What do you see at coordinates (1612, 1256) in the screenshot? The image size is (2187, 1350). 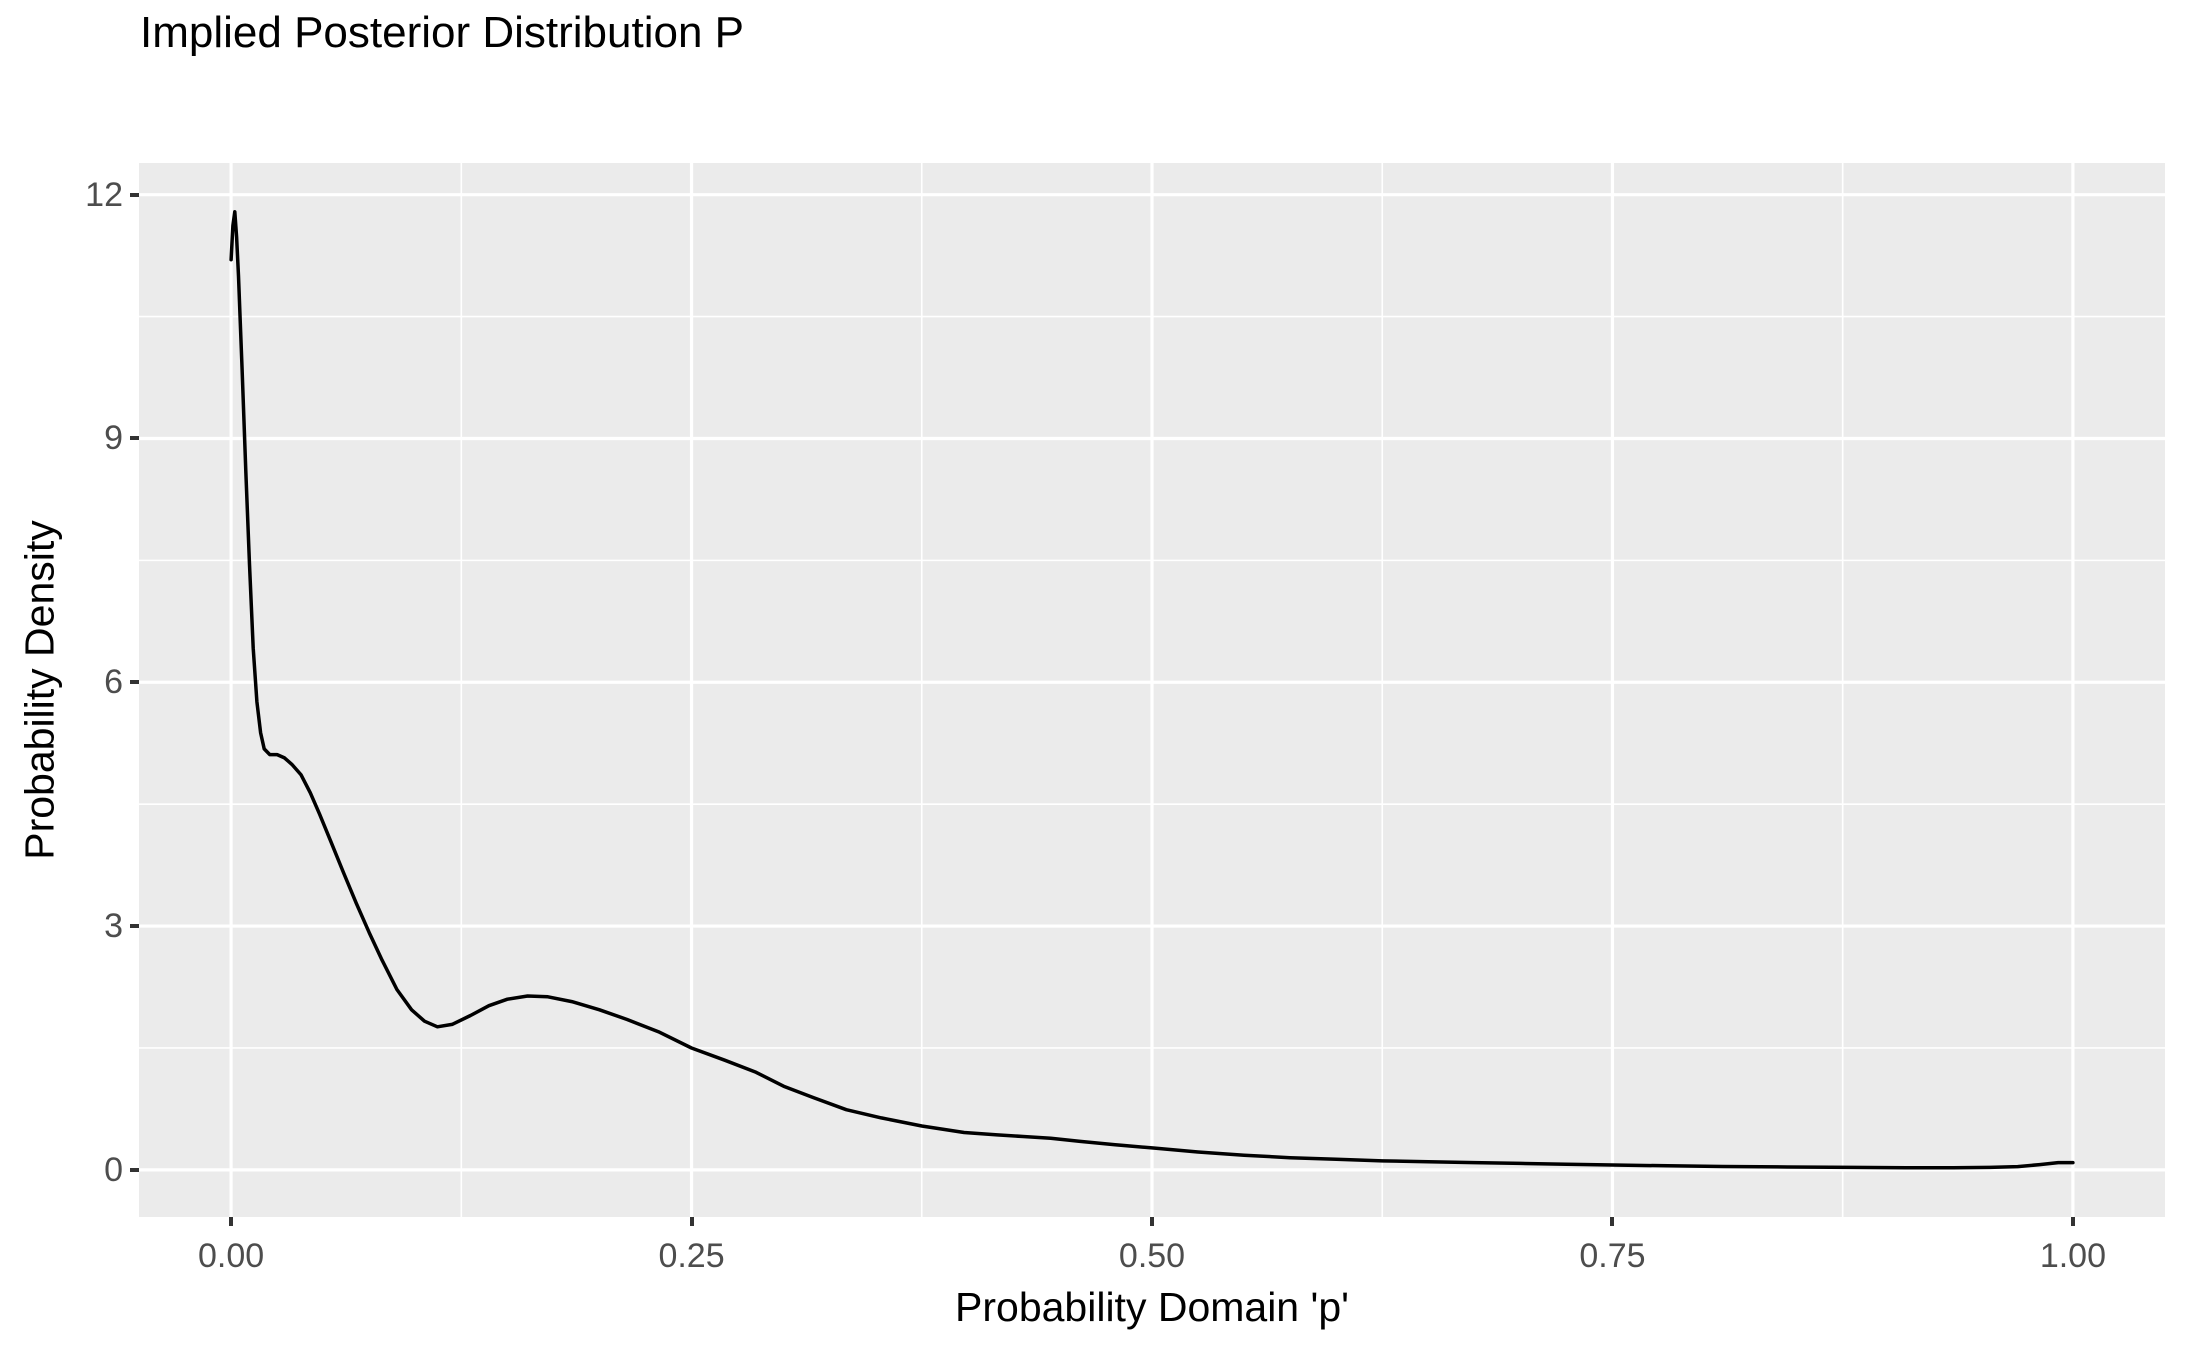 I see `x-tick-label: 0.75` at bounding box center [1612, 1256].